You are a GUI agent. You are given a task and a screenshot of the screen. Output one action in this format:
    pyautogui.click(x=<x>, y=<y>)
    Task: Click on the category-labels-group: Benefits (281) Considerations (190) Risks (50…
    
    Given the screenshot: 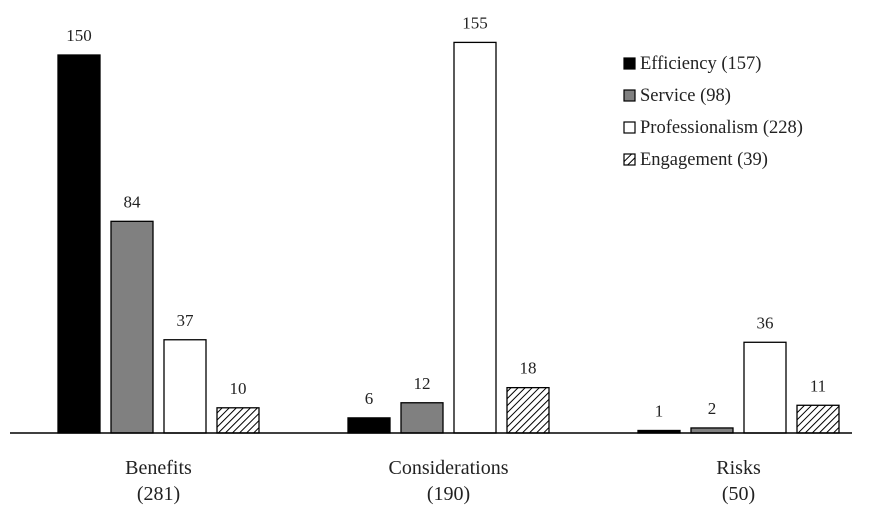 What is the action you would take?
    pyautogui.click(x=443, y=481)
    